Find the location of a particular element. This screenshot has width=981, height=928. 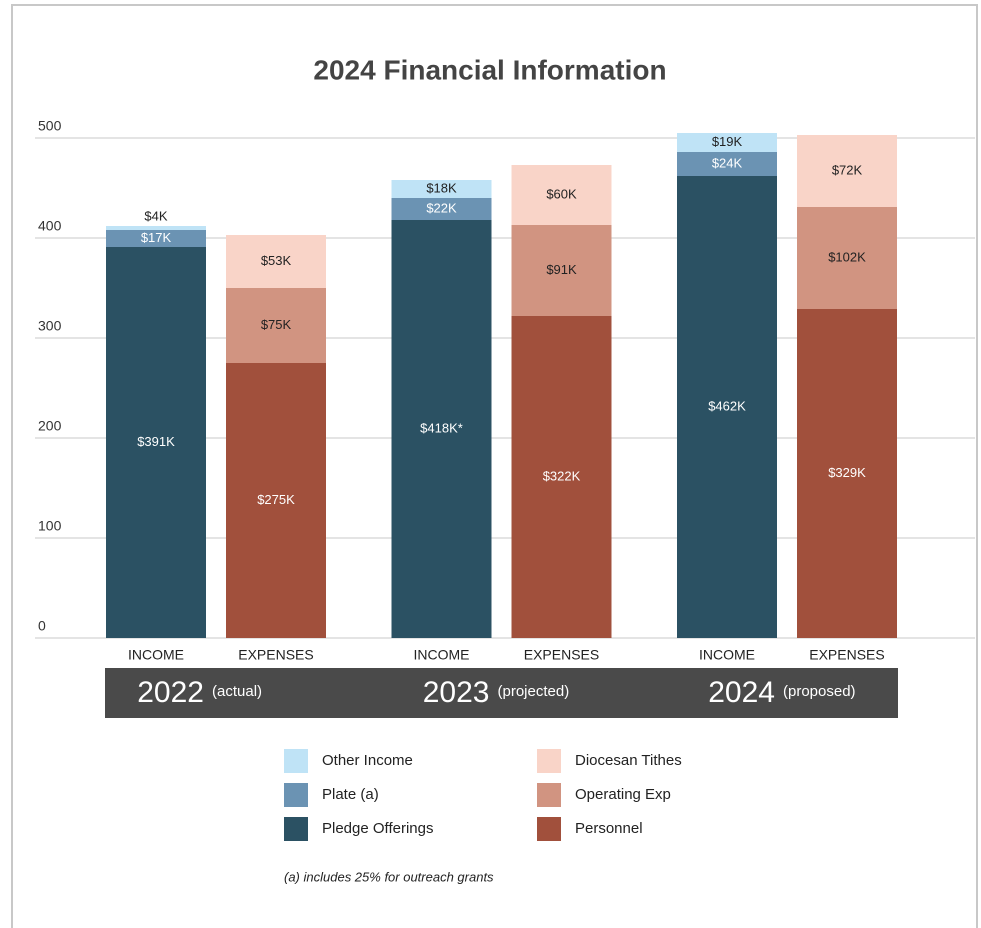

footnote: (a) includes 25% for outreach grants is located at coordinates (389, 876).